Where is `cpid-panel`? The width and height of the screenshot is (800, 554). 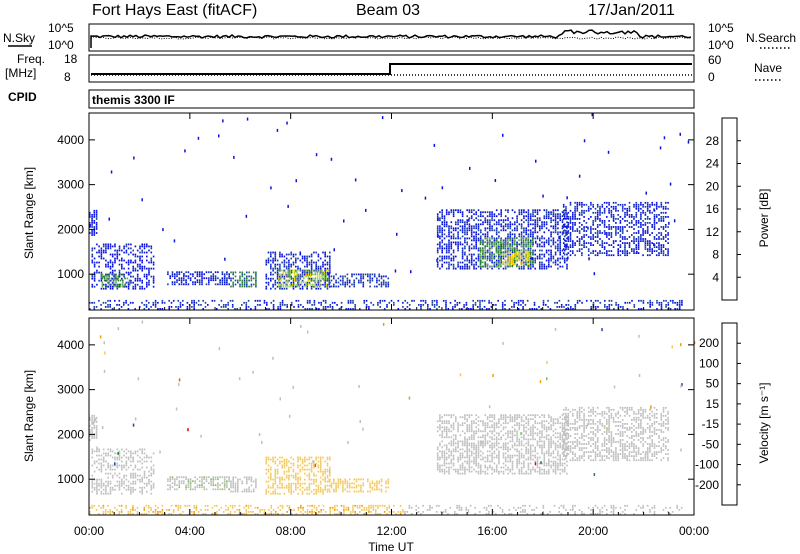 cpid-panel is located at coordinates (391, 99).